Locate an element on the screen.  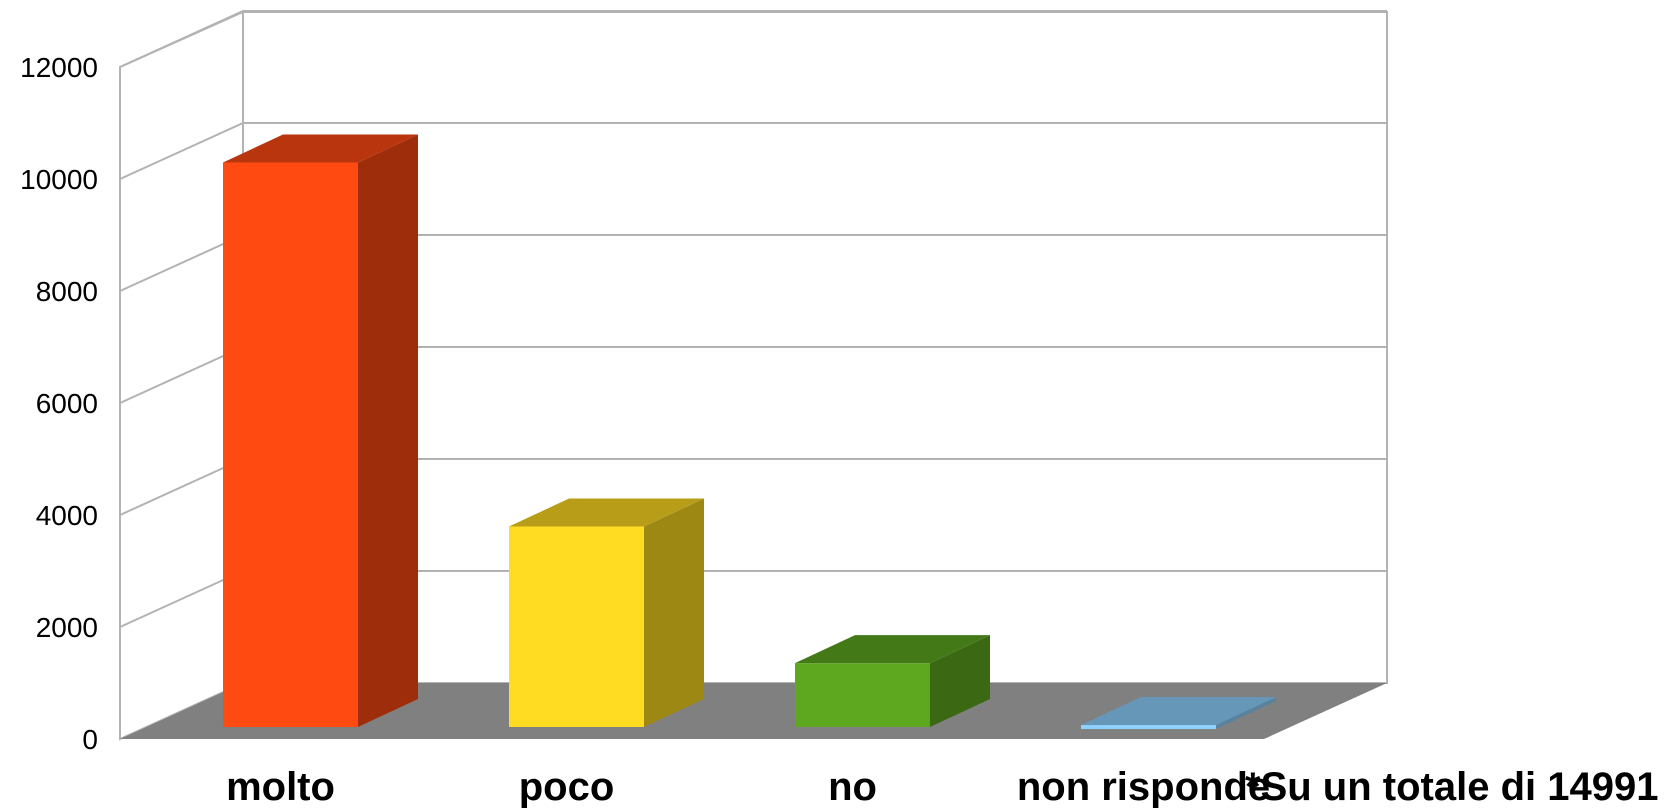
y-tick-label: 10000 is located at coordinates (59, 179).